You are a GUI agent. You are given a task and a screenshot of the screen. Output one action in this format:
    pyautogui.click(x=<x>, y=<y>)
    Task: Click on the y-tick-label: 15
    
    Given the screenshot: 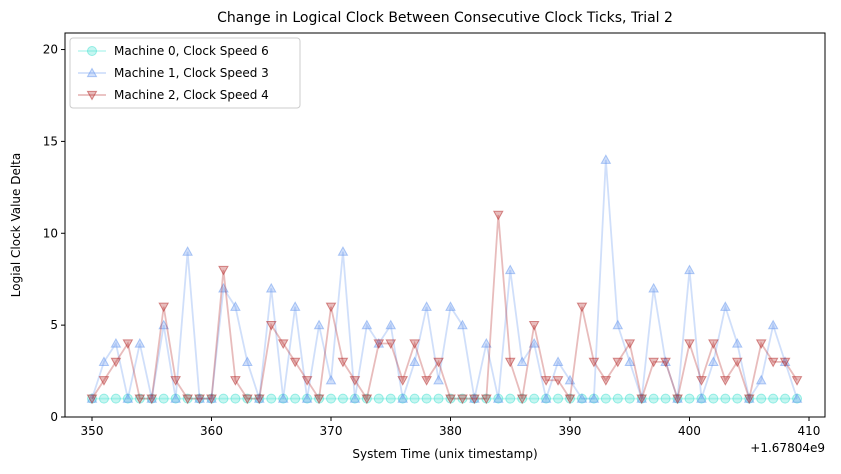 What is the action you would take?
    pyautogui.click(x=50, y=141)
    